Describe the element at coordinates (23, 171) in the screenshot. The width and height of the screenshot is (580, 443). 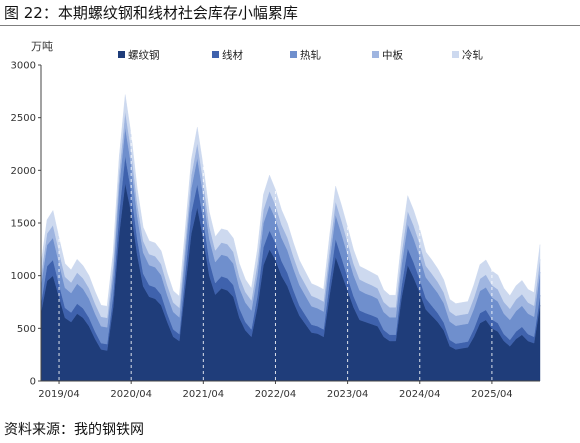
I see `y-tick-label: 2000` at that location.